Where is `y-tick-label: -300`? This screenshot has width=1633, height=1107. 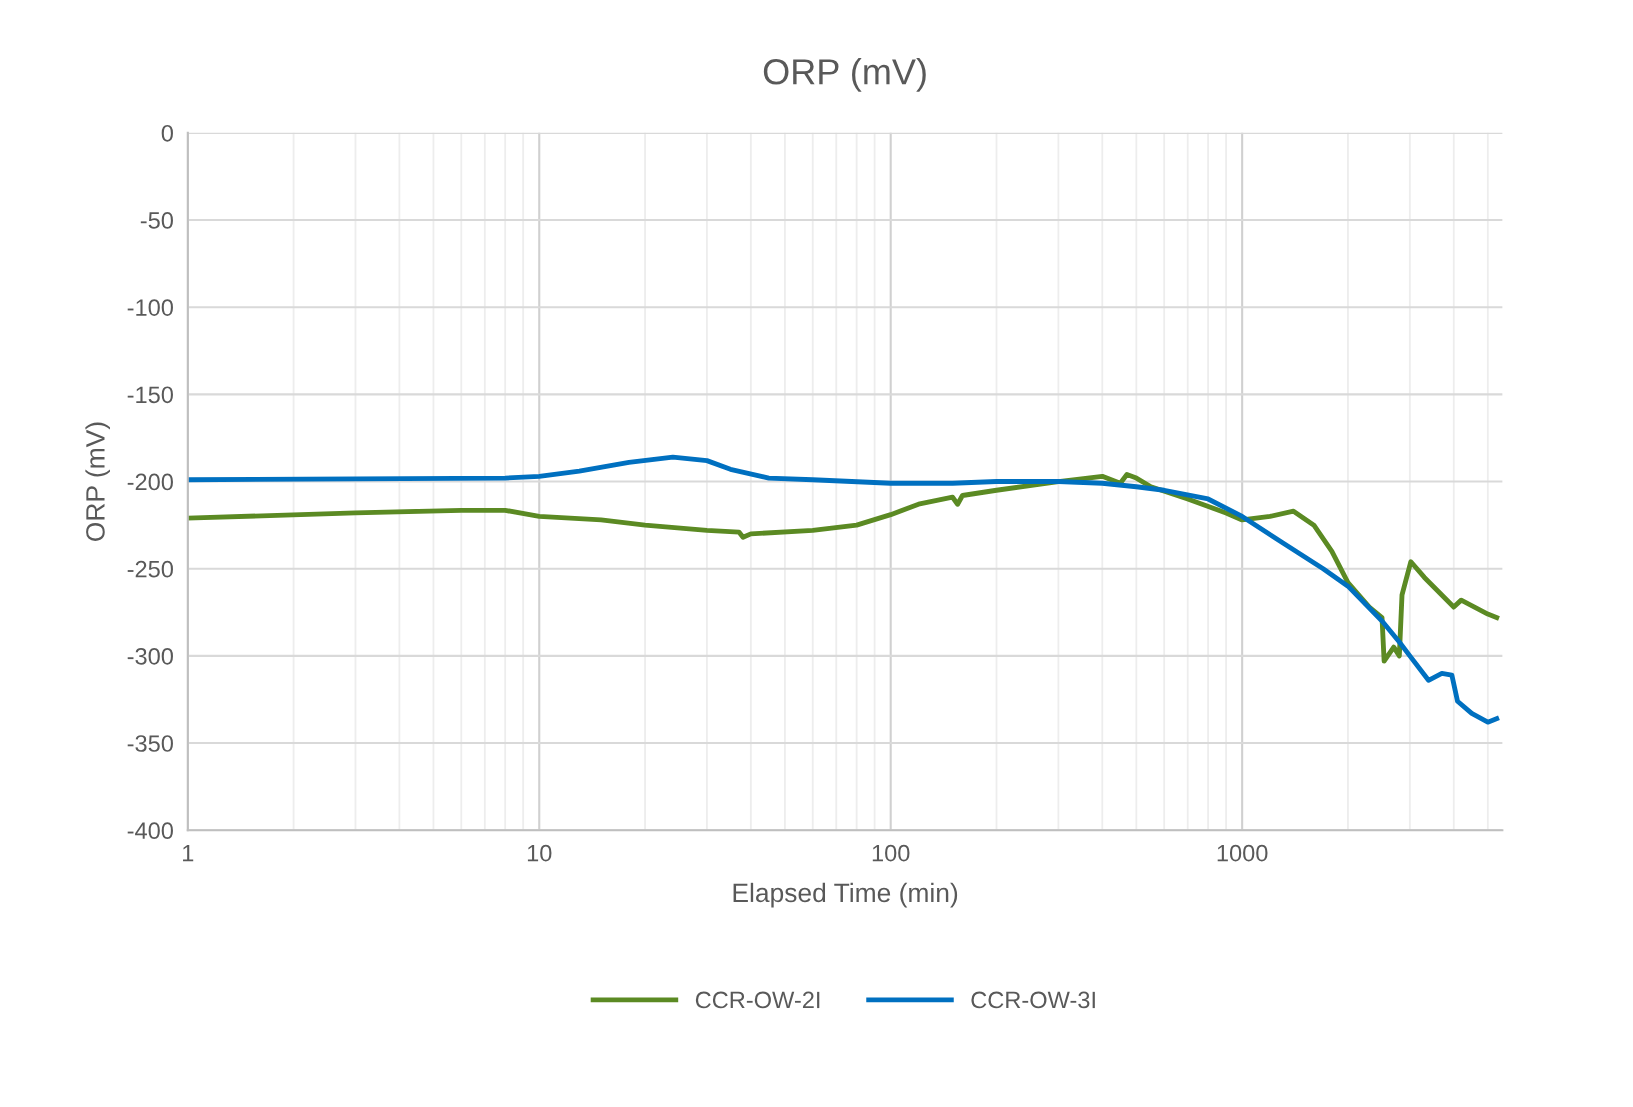 y-tick-label: -300 is located at coordinates (150, 656).